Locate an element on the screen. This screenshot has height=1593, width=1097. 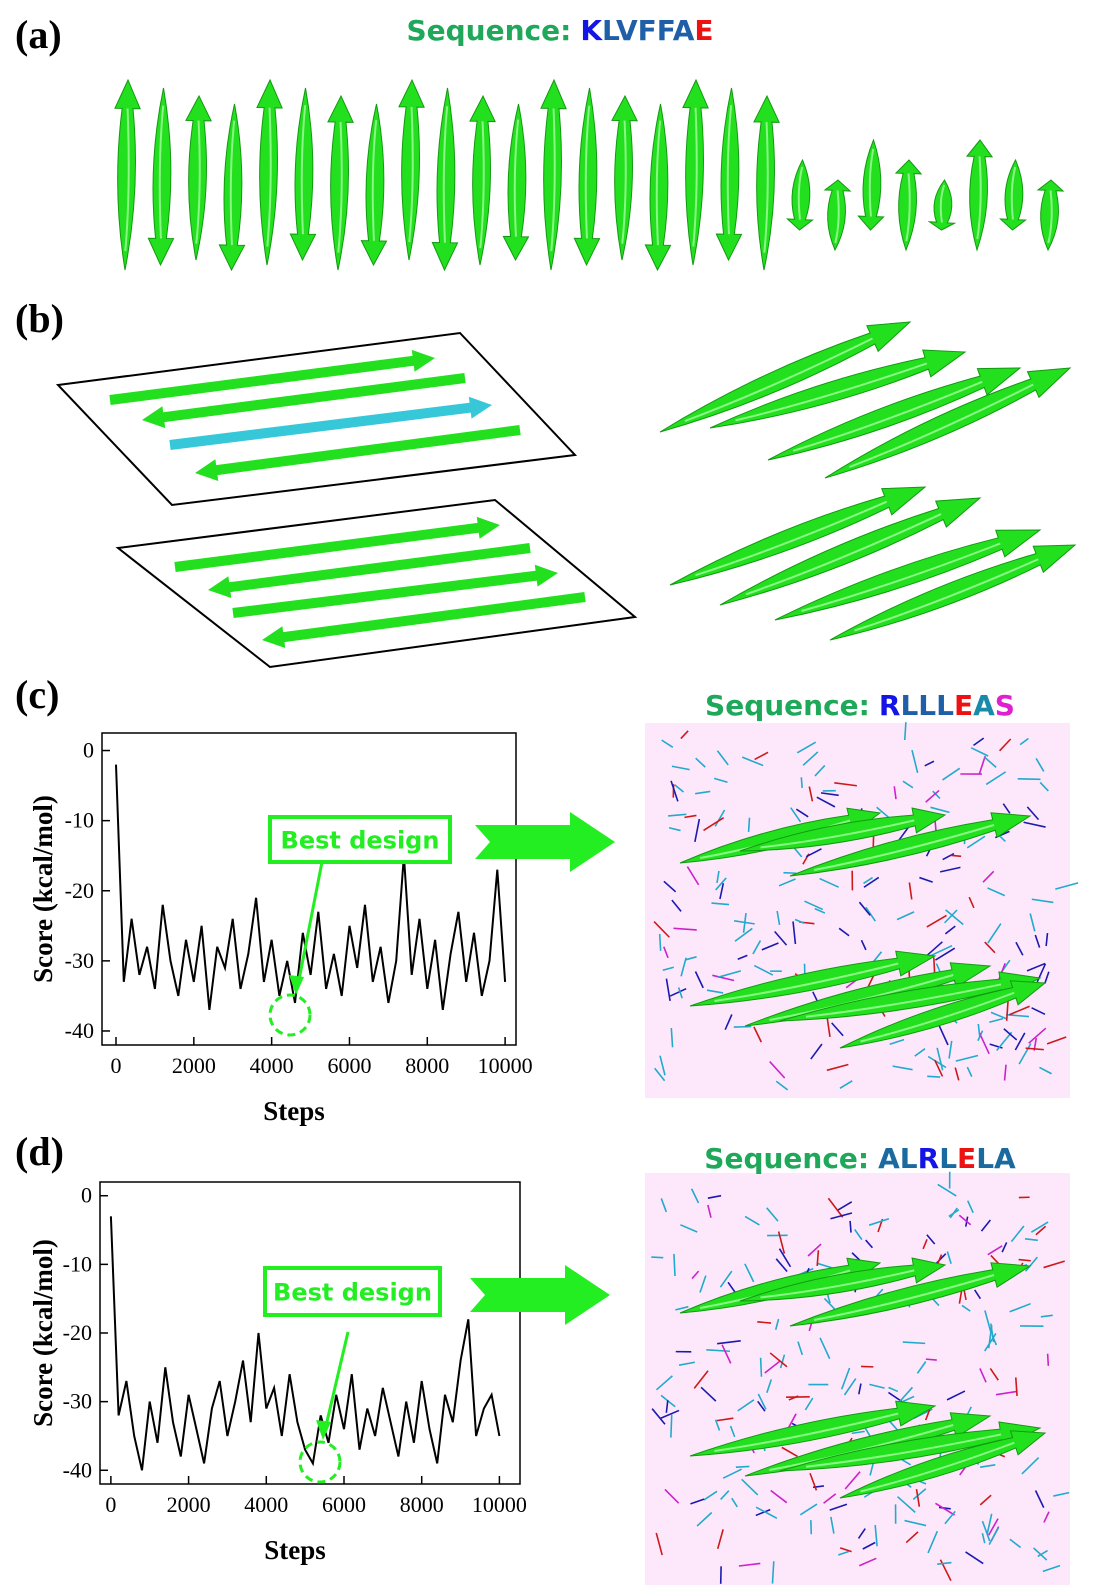
residue: R is located at coordinates (890, 705).